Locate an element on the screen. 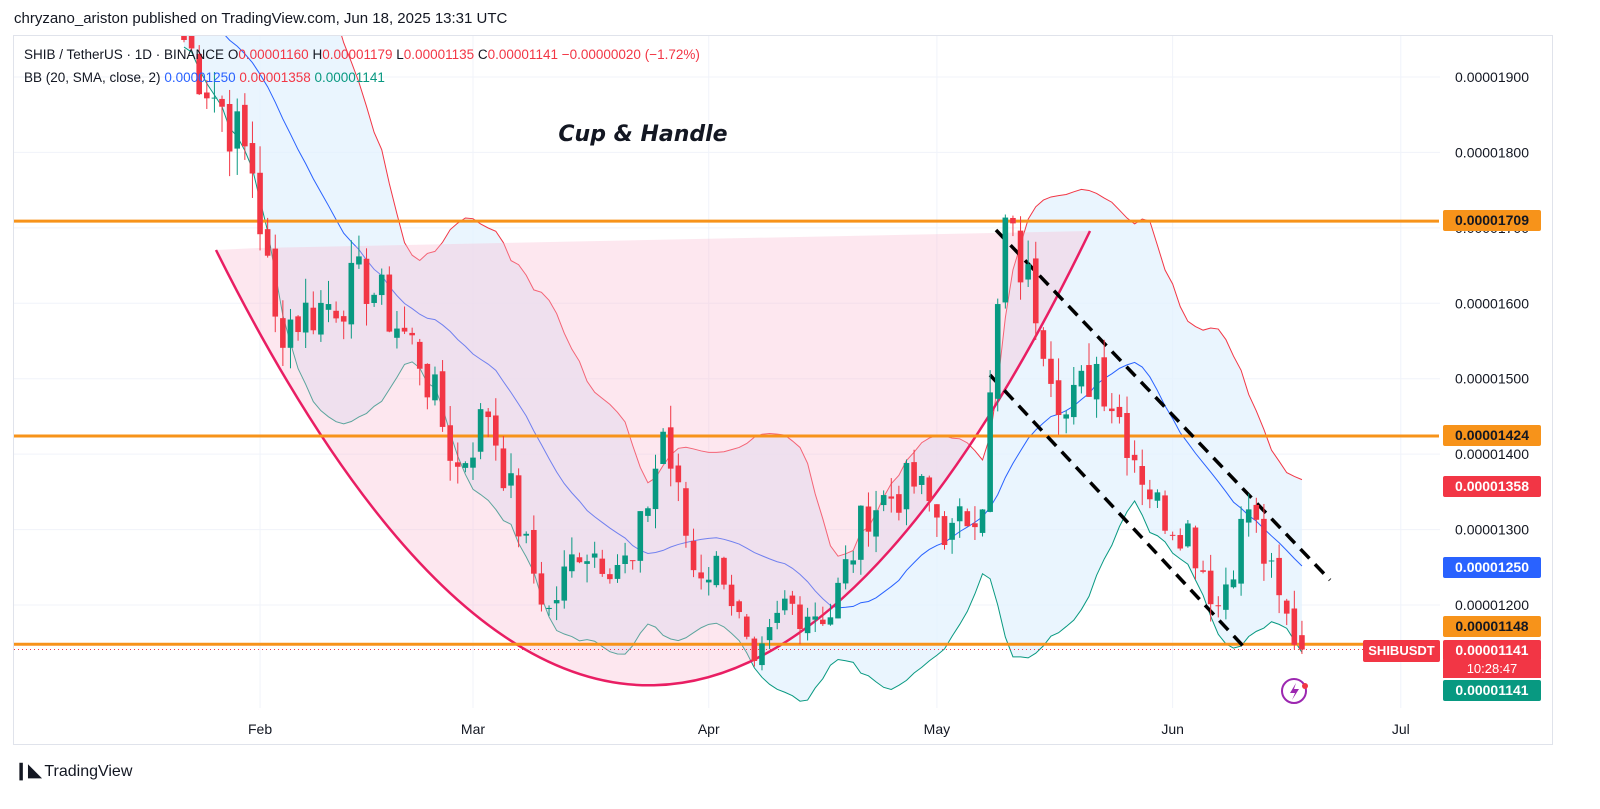 The height and width of the screenshot is (809, 1600). y-tick-label: 0.00001800 is located at coordinates (1492, 152).